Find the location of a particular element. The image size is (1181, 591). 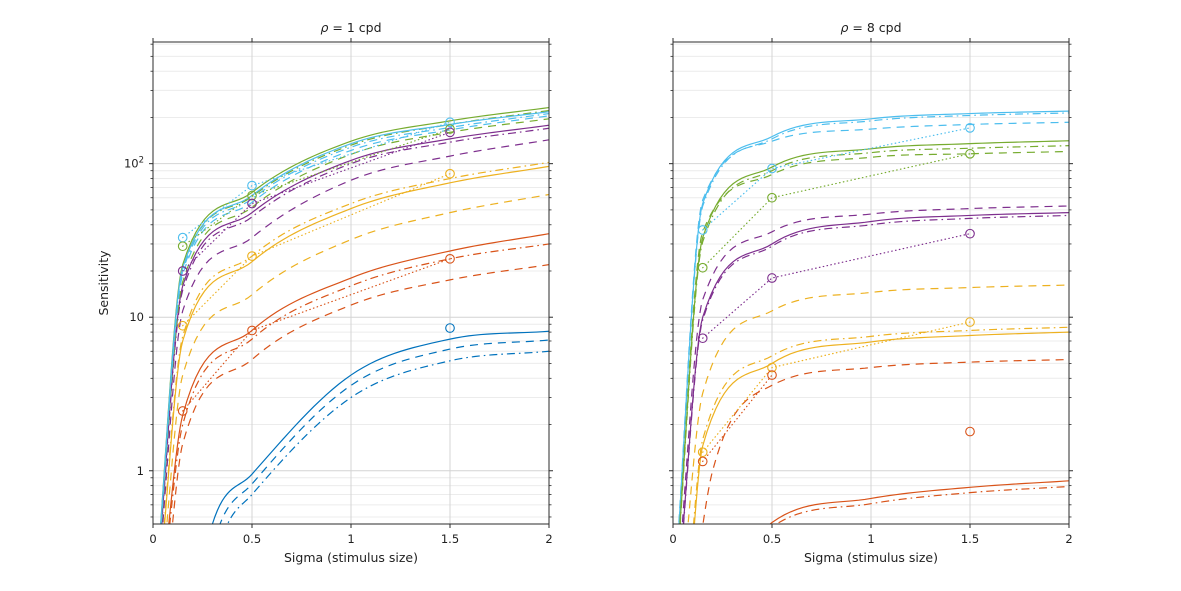

curve-right-yellow-dashdot is located at coordinates (880, 425).